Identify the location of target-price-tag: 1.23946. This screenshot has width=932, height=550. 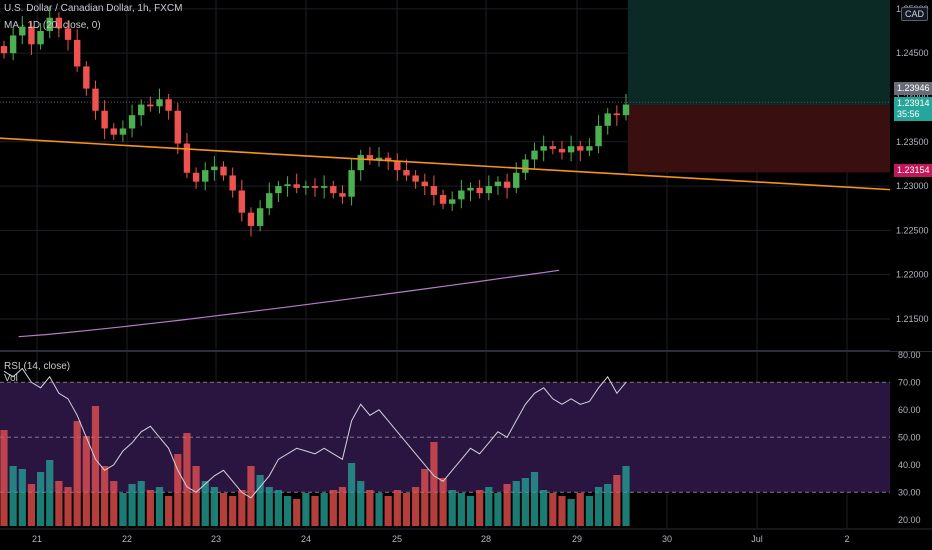
(913, 88).